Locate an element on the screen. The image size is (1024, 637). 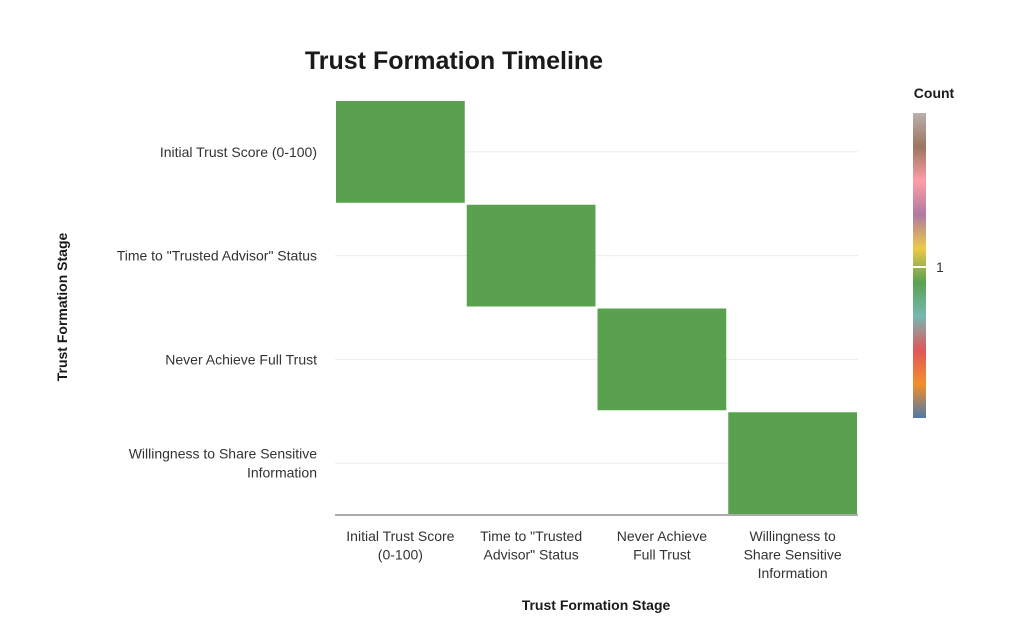
color-legend: Count 1 is located at coordinates (934, 251).